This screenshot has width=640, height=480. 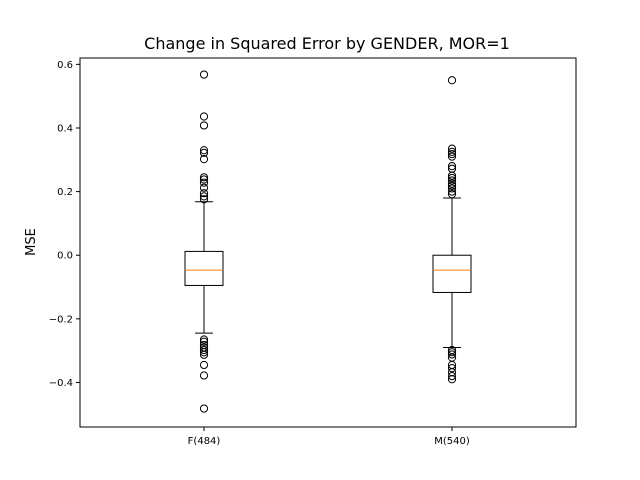 I want to click on x-tick-label: M(540), so click(x=452, y=441).